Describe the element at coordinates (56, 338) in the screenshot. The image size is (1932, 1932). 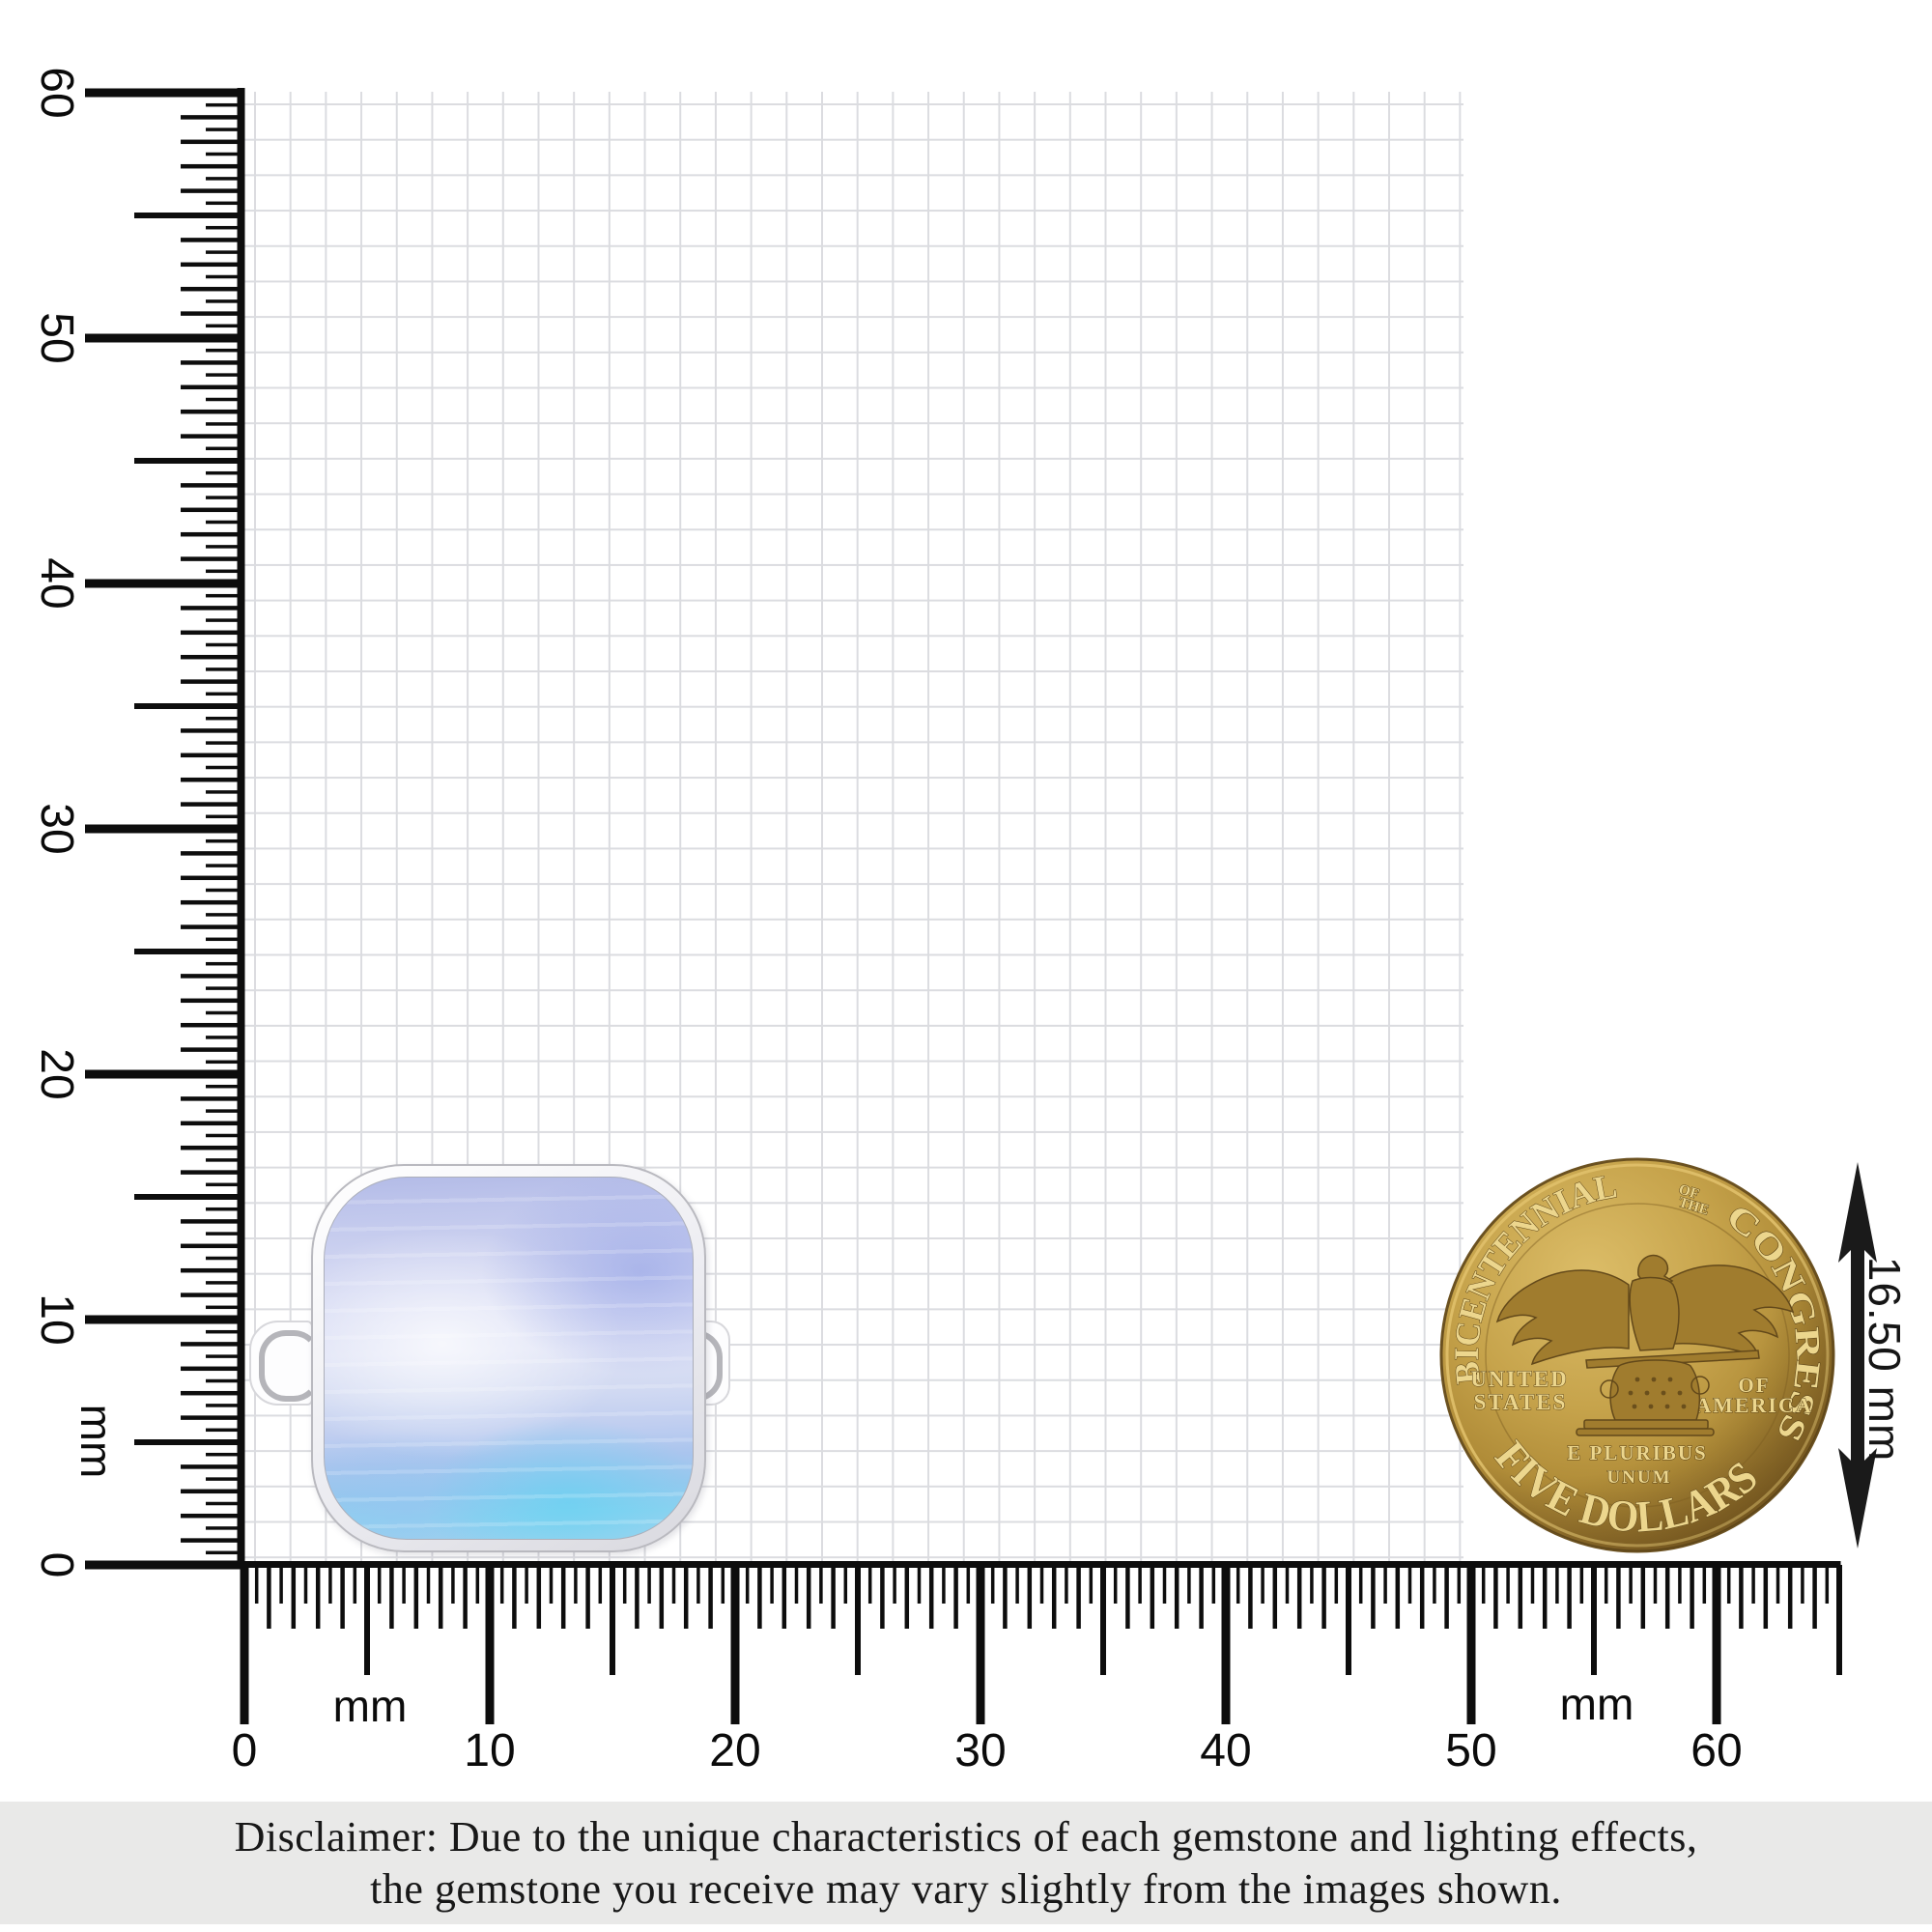
I see `v-ruler-label-50: 50` at that location.